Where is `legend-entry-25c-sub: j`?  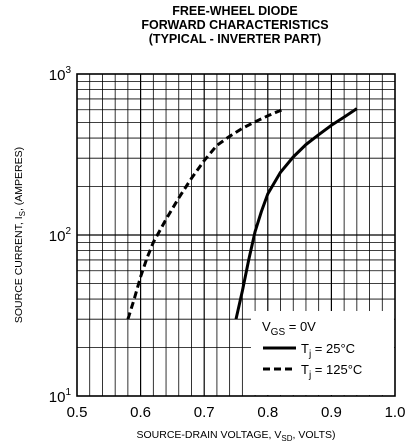 legend-entry-25c-sub: j is located at coordinates (309, 354).